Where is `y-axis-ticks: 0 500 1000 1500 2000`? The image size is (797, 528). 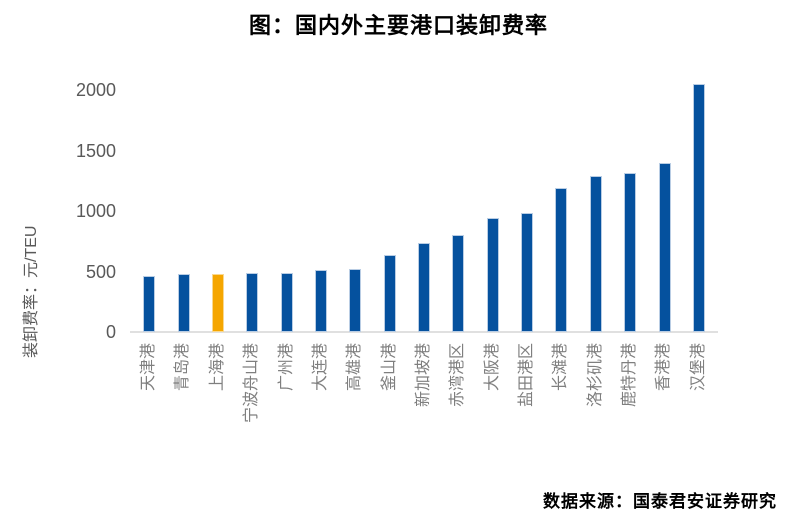 y-axis-ticks: 0 500 1000 1500 2000 is located at coordinates (58, 204).